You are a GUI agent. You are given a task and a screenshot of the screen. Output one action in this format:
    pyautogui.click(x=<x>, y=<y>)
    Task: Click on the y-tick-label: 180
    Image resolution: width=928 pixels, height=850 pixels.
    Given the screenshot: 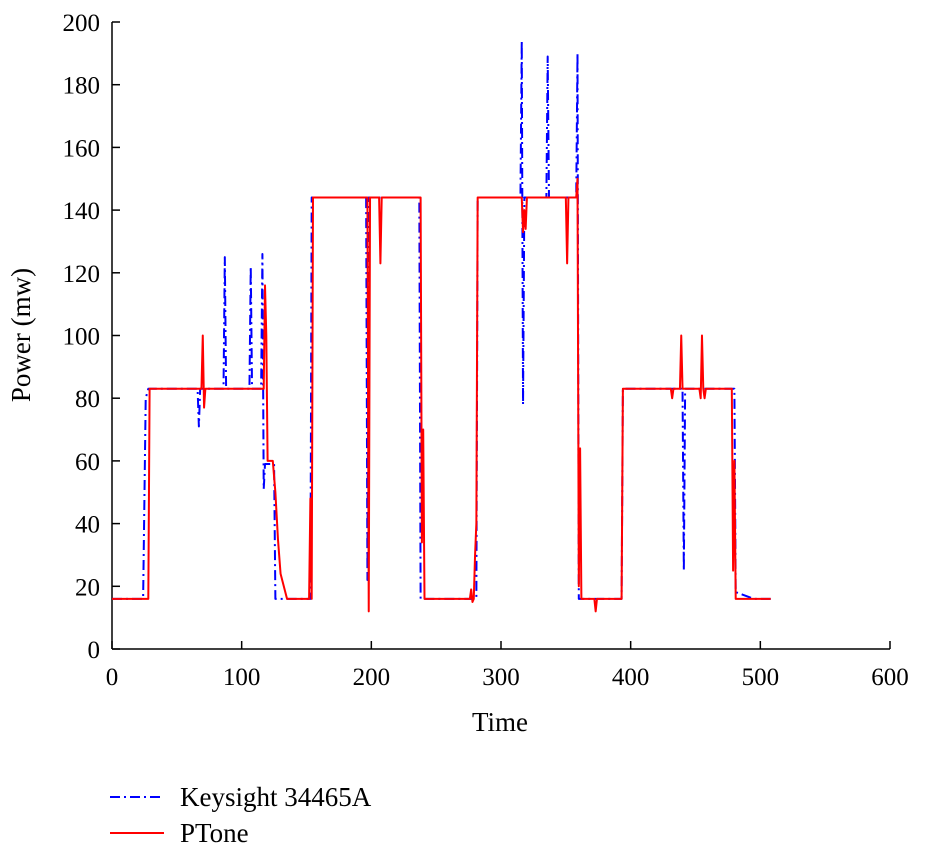 What is the action you would take?
    pyautogui.click(x=82, y=86)
    